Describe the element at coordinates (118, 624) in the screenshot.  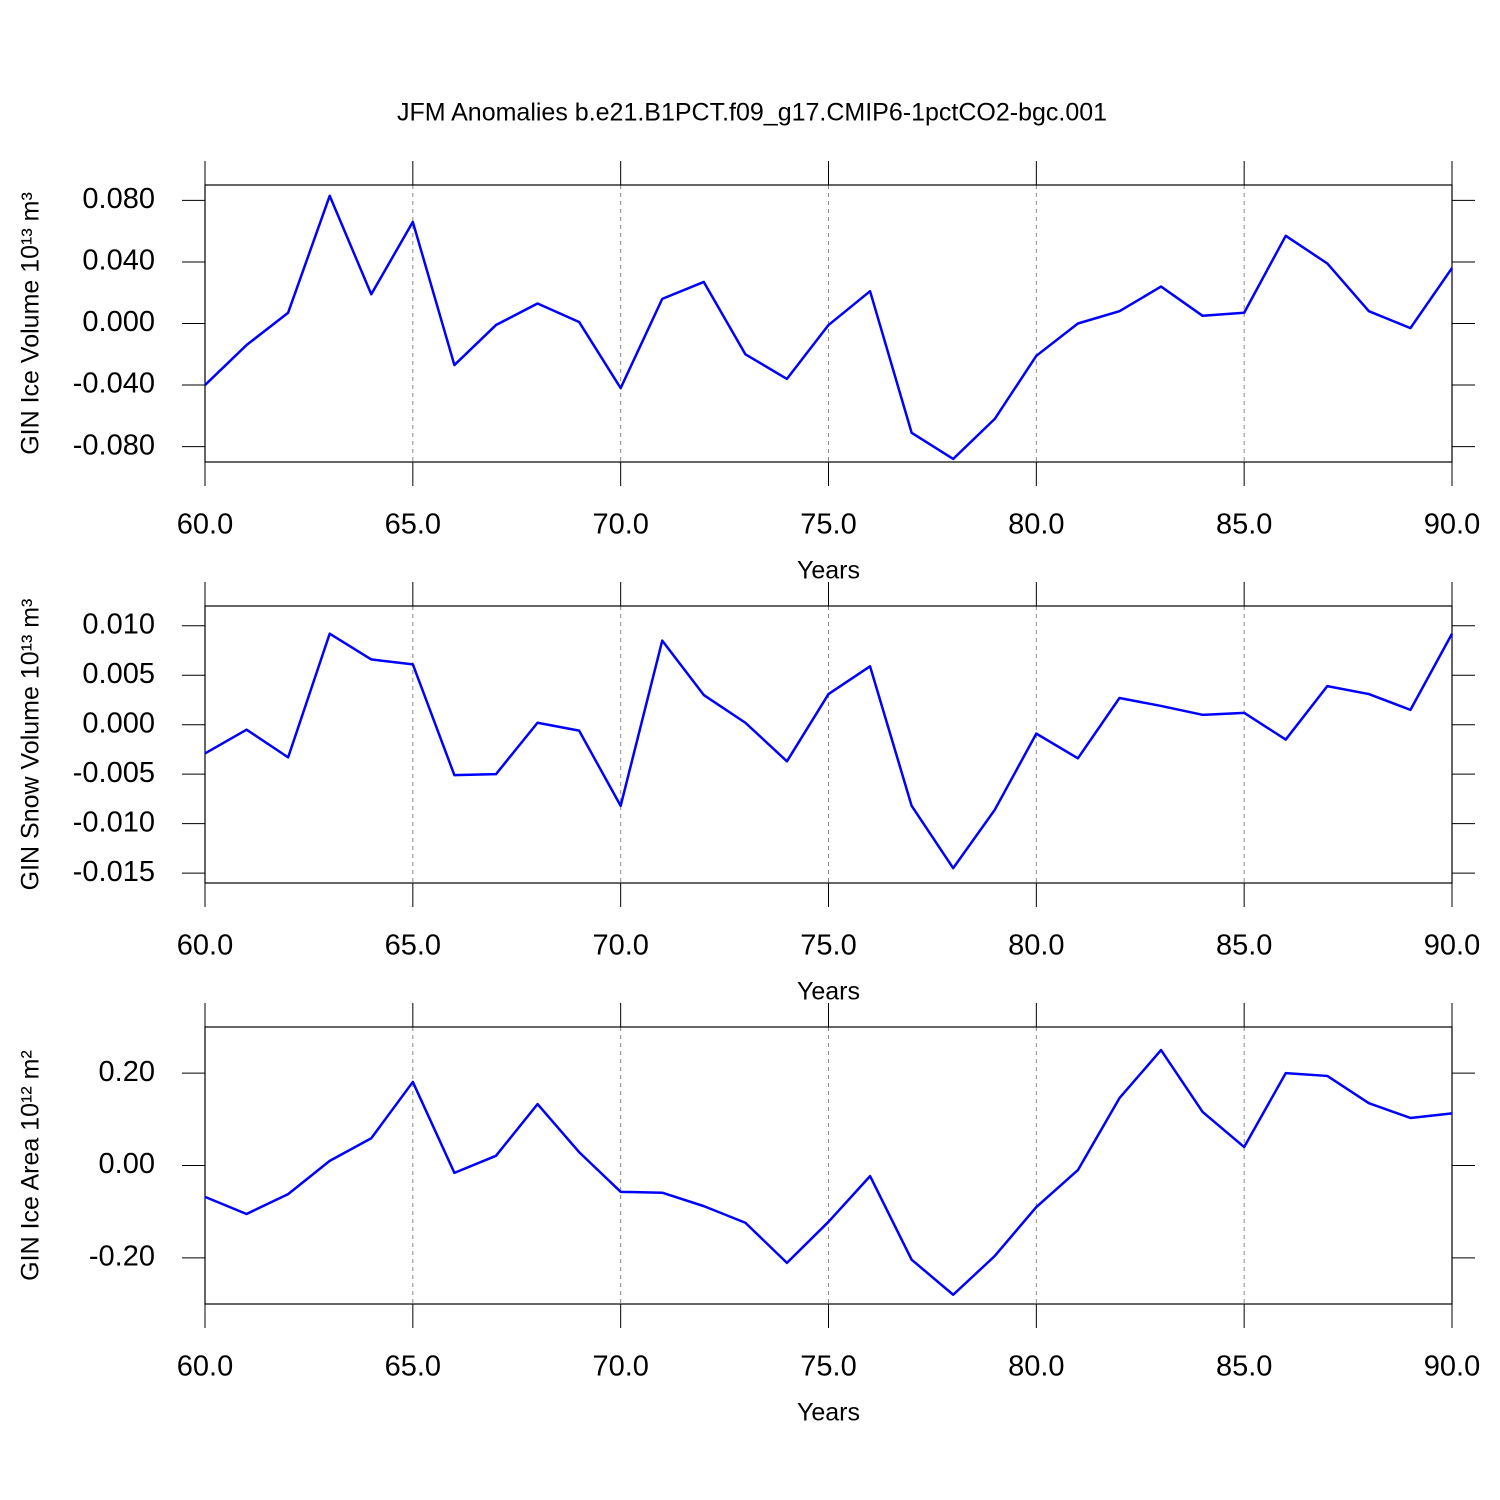
I see `y-tick-label: 0.010` at that location.